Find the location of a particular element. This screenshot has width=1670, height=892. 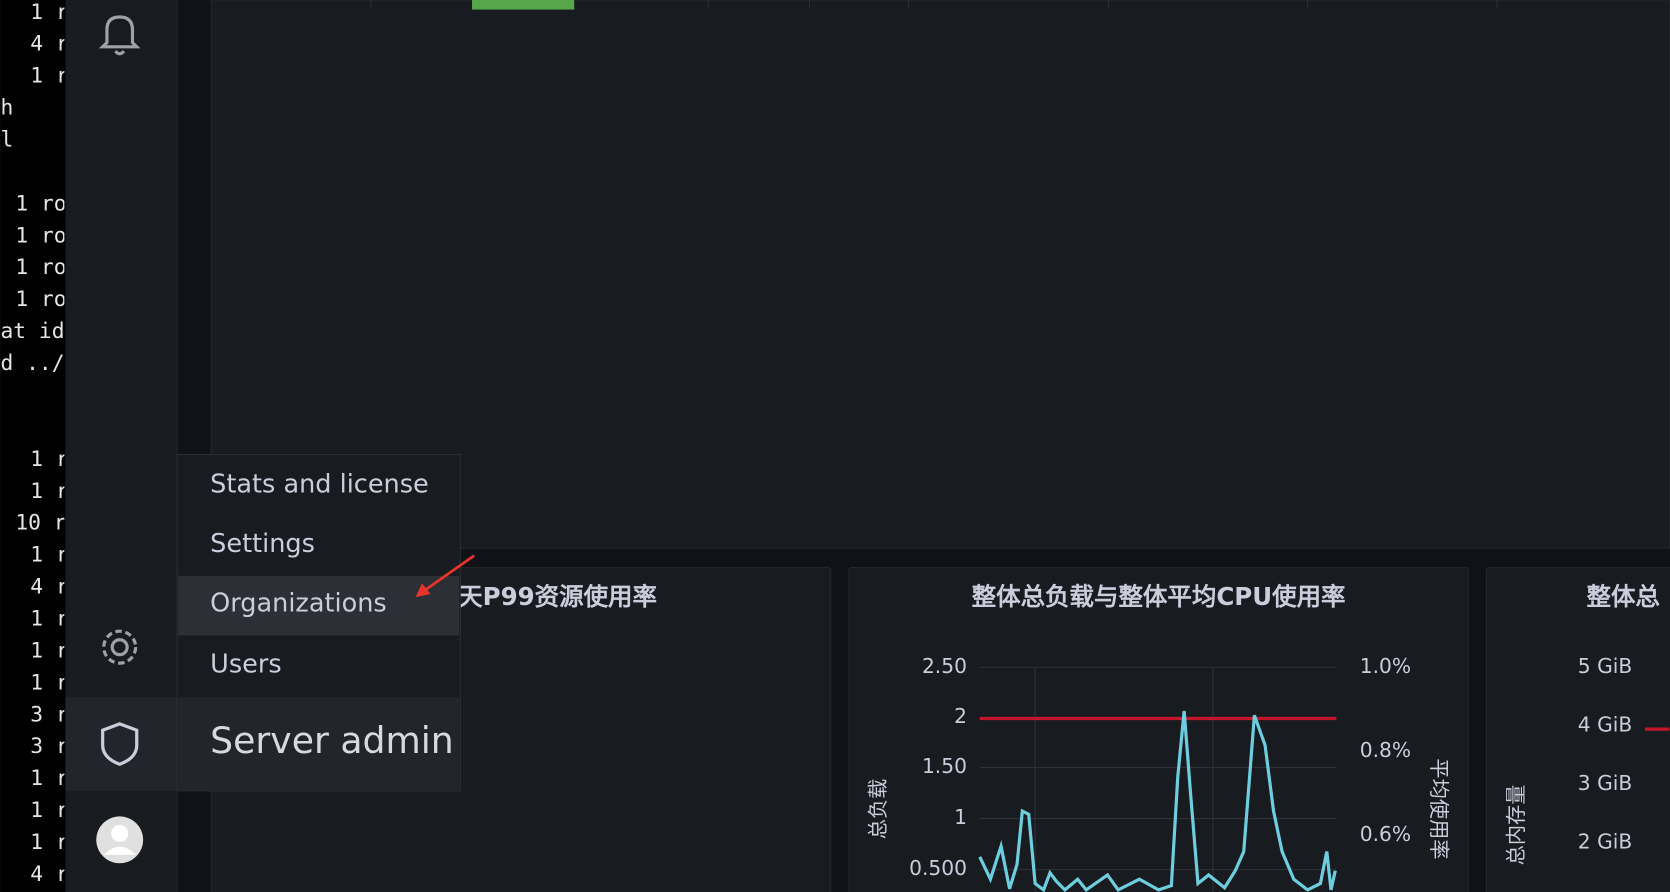

active-nav-item is located at coordinates (121, 744).